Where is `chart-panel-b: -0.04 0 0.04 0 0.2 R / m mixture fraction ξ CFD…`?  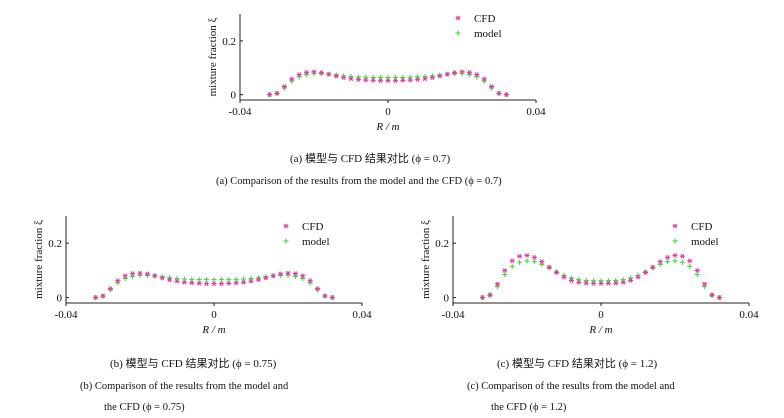 chart-panel-b: -0.04 0 0.04 0 0.2 R / m mixture fraction ξ CFD… is located at coordinates (202, 276).